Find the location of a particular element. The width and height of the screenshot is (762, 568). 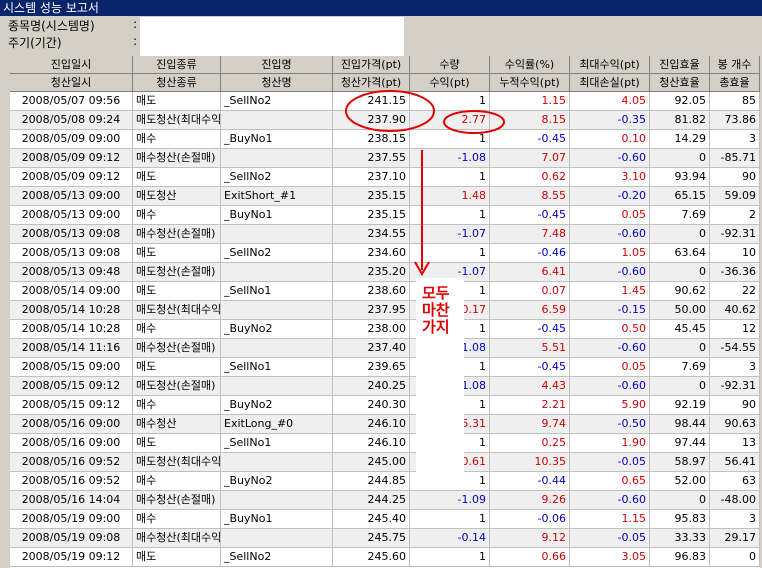

table-cell: 239.65 is located at coordinates (371, 367).